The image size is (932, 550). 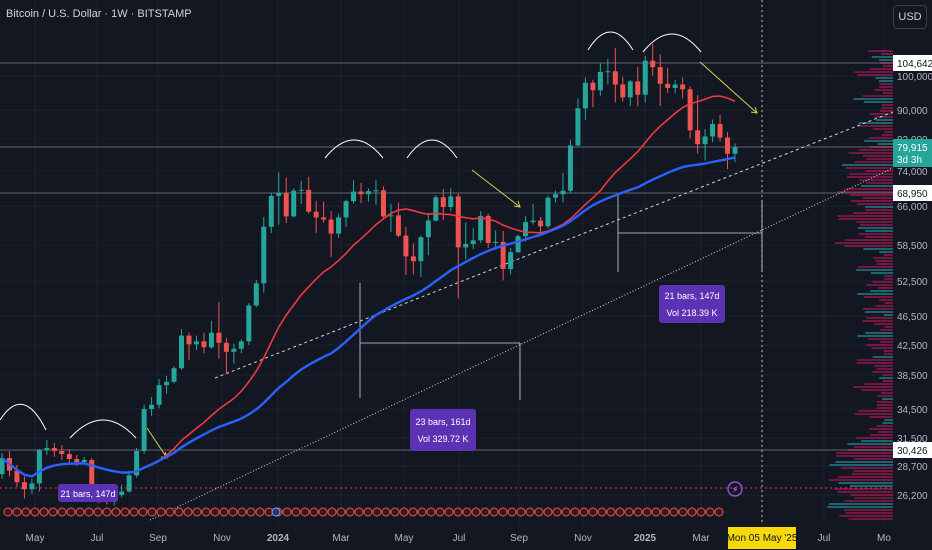 I want to click on resistance-label-box, so click(x=912, y=193).